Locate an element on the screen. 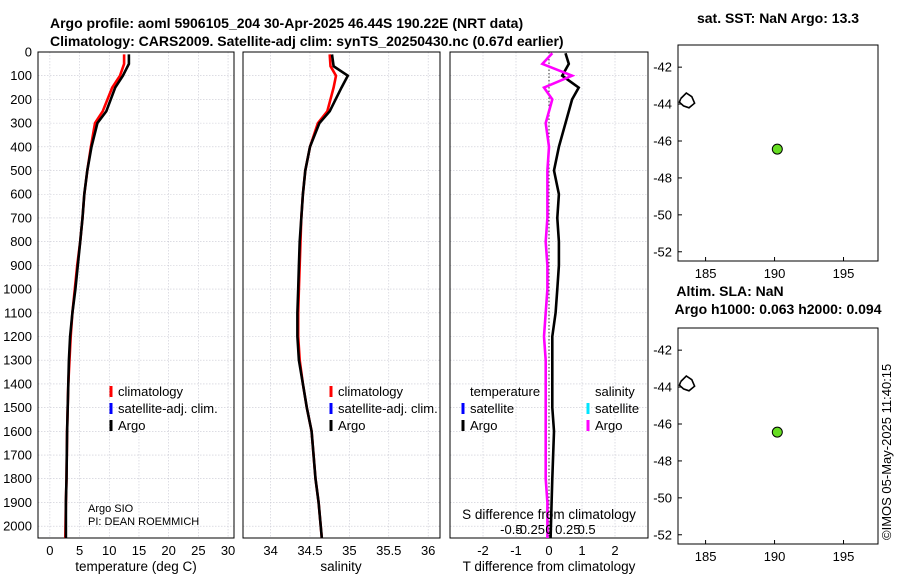  imos-timestamp: ©IMOS 05-May-2025 11:40:15 is located at coordinates (886, 452).